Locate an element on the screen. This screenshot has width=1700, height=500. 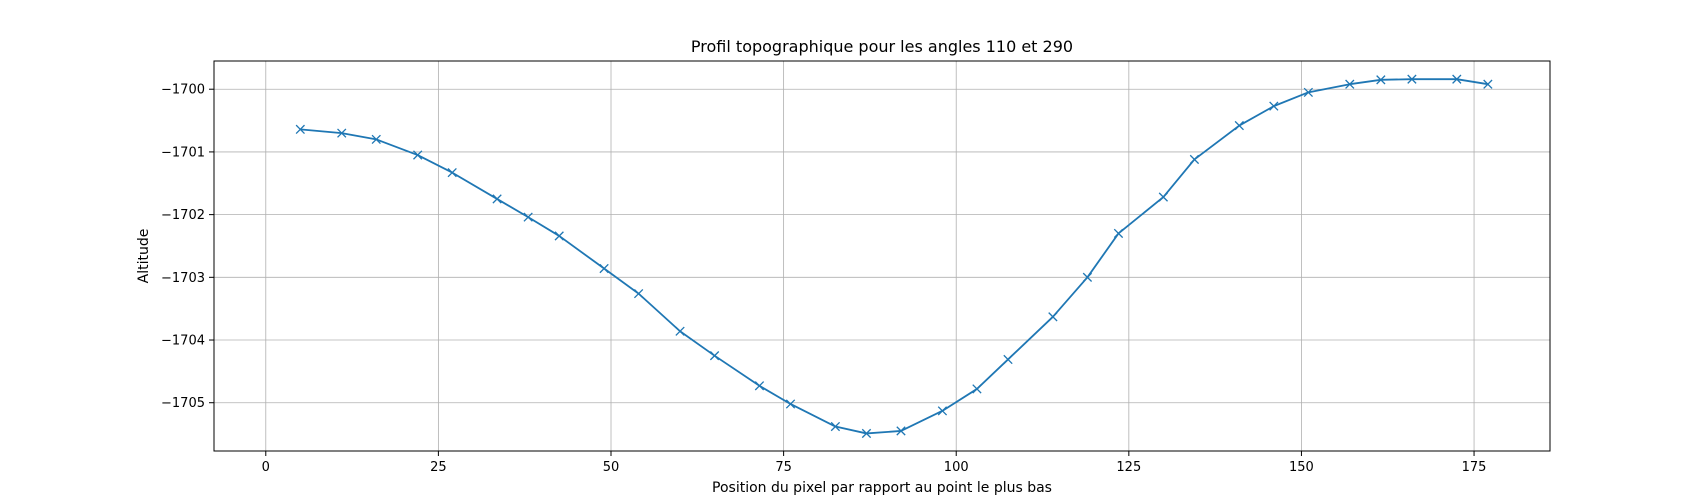
y-tick-label: −1704 is located at coordinates (183, 341).